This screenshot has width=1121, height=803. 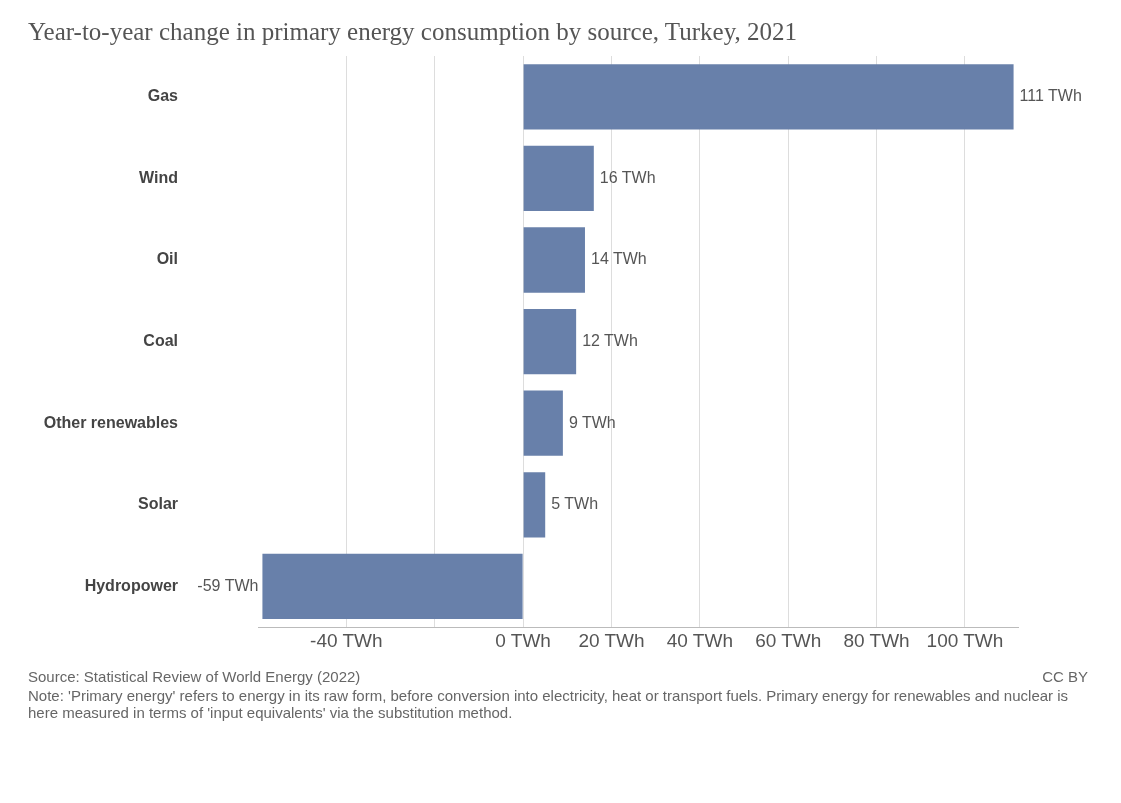 What do you see at coordinates (163, 96) in the screenshot?
I see `y-tick-label: Gas` at bounding box center [163, 96].